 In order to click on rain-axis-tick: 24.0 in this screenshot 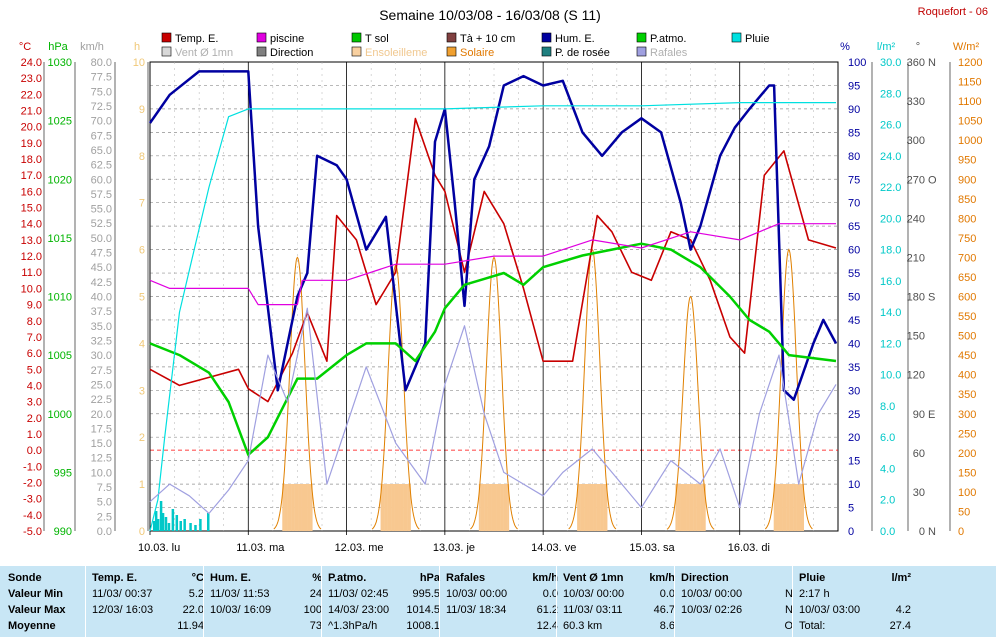, I will do `click(890, 157)`.